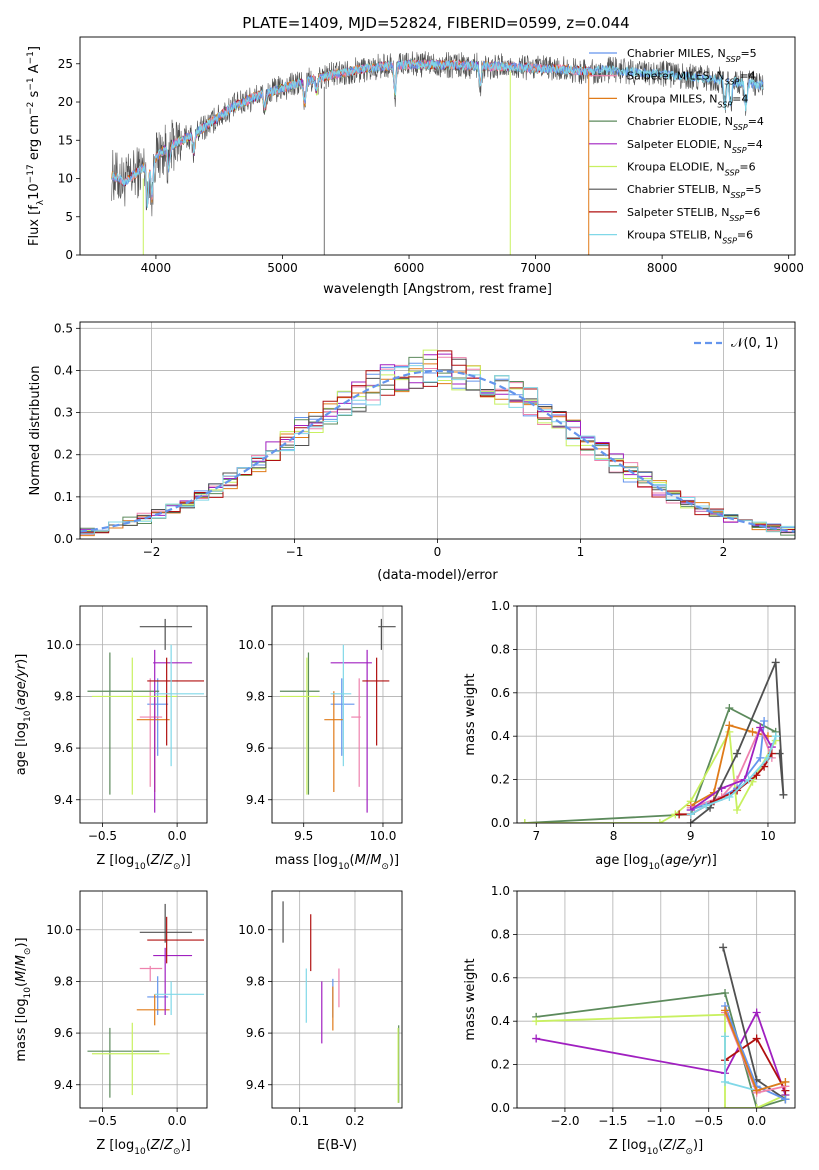 The image size is (819, 1170). I want to click on mass-vs-ebv-x-label: E(B-V), so click(337, 1145).